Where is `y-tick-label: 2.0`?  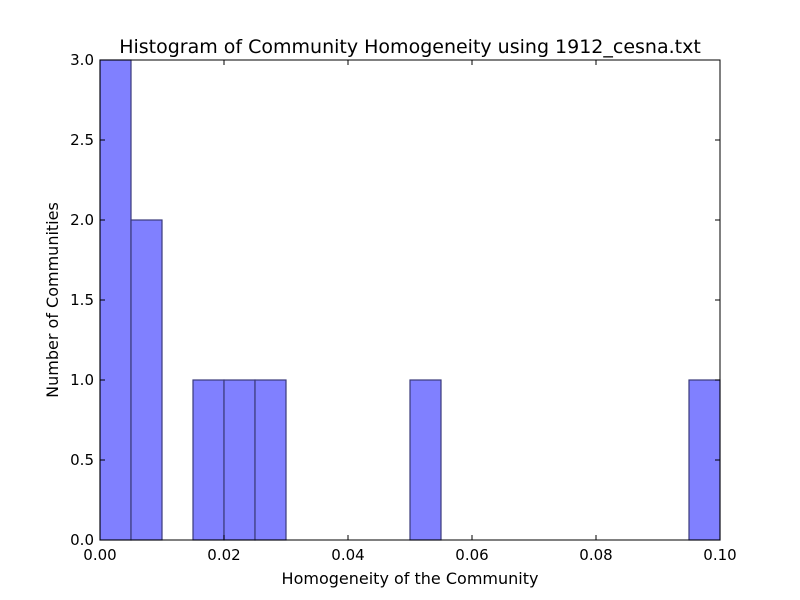
y-tick-label: 2.0 is located at coordinates (82, 220).